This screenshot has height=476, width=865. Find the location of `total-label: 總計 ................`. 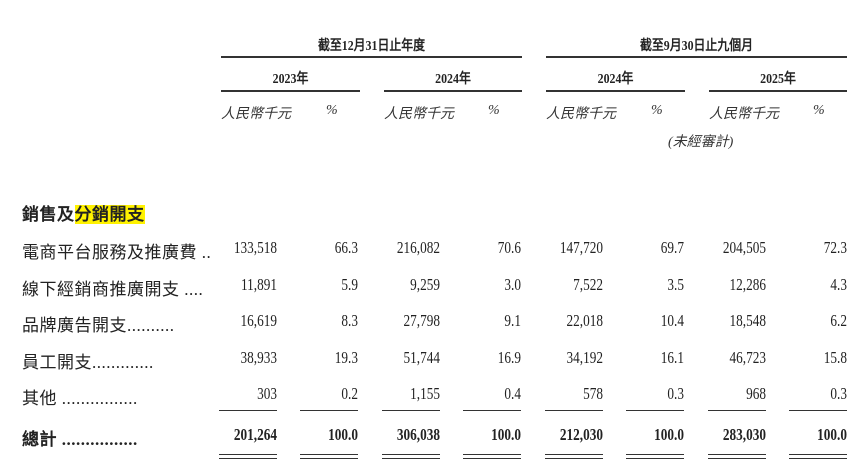

total-label: 總計 ................ is located at coordinates (80, 439).